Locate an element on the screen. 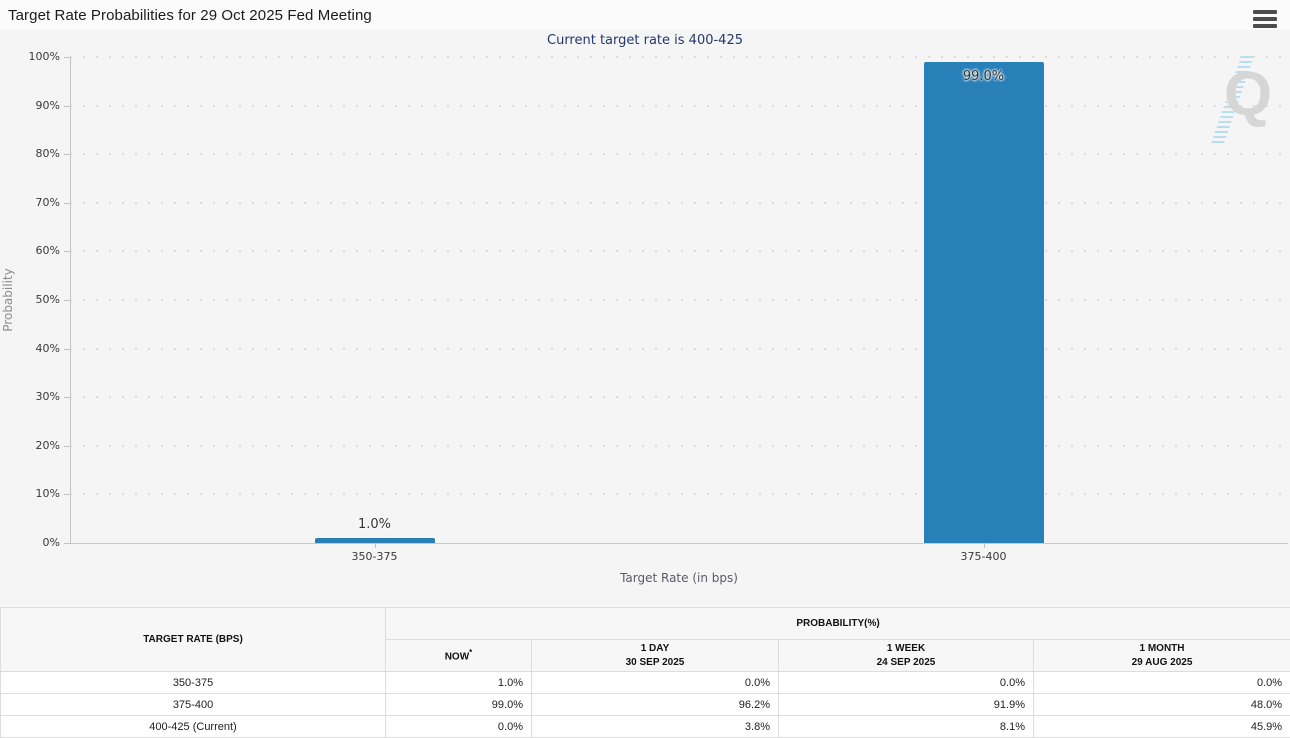  cell-now: 1.0% is located at coordinates (459, 683).